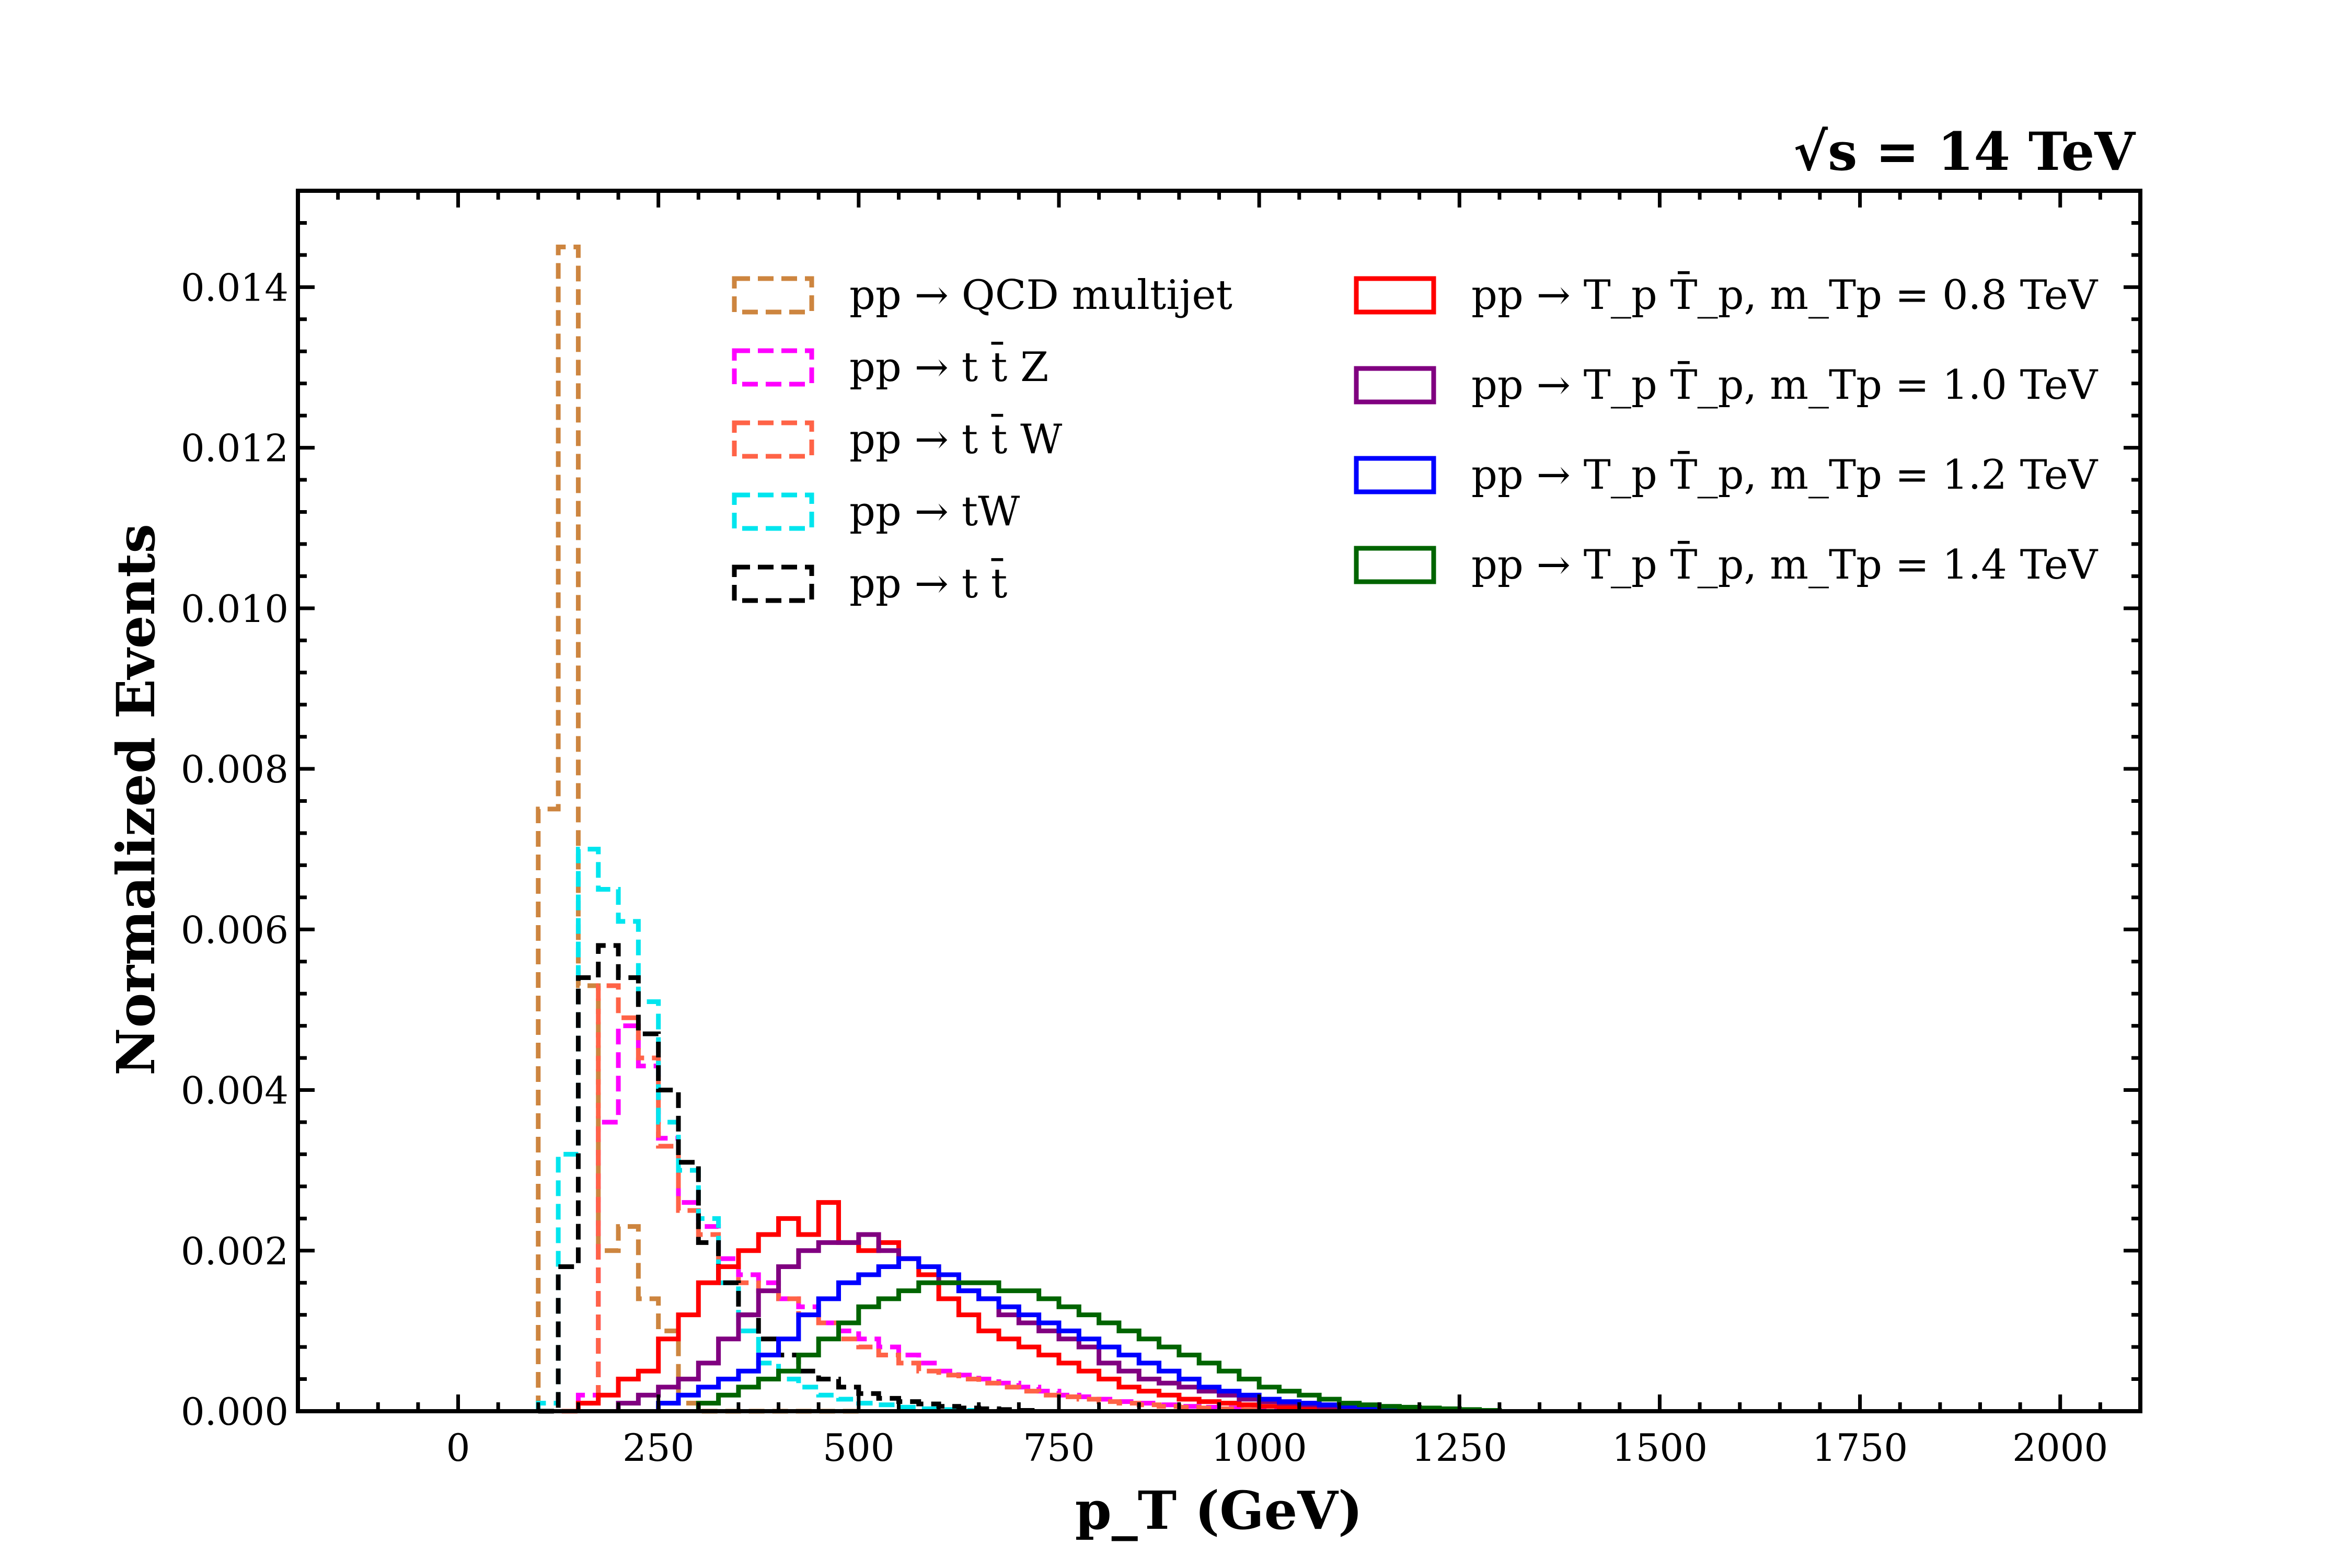  I want to click on y-tick-label: 0.014, so click(235, 287).